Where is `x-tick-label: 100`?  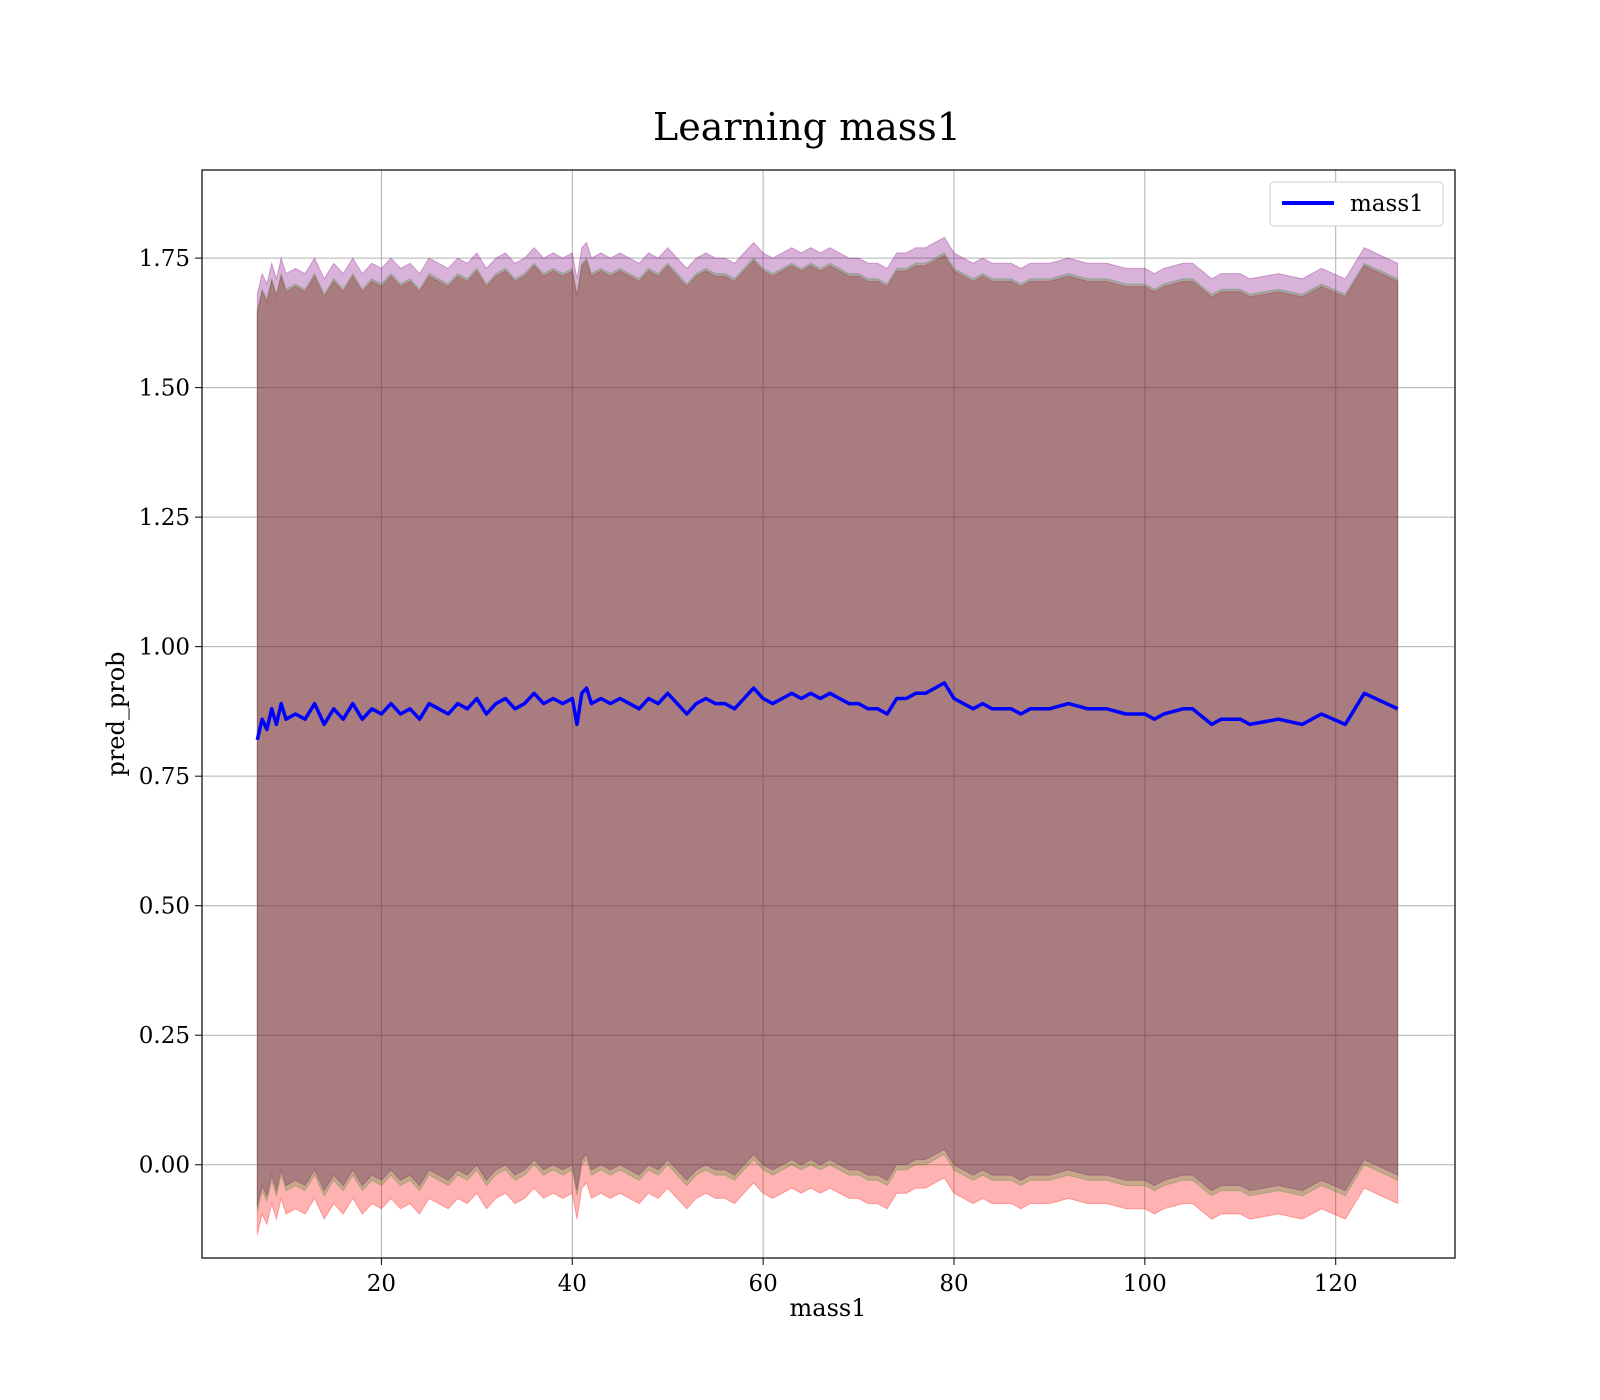
x-tick-label: 100 is located at coordinates (1145, 1284).